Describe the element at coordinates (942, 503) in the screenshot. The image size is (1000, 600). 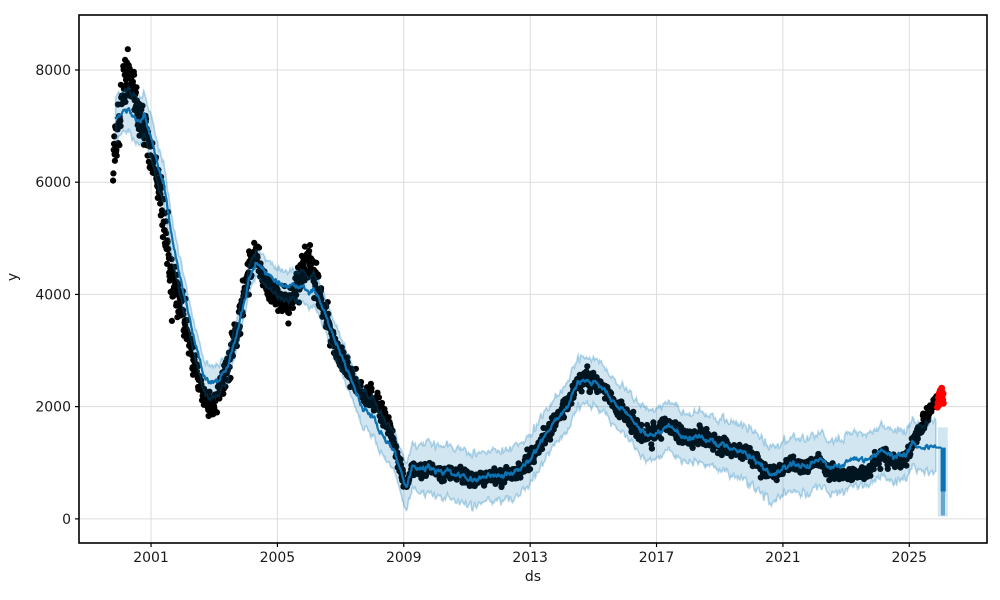
I see `future-forecast-tail` at that location.